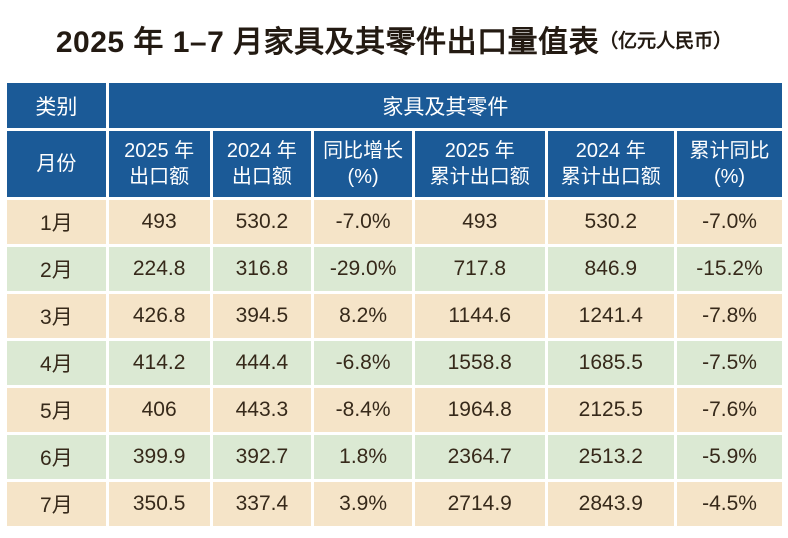 The image size is (788, 538). Describe the element at coordinates (729, 410) in the screenshot. I see `table-cell: -7.6%` at that location.